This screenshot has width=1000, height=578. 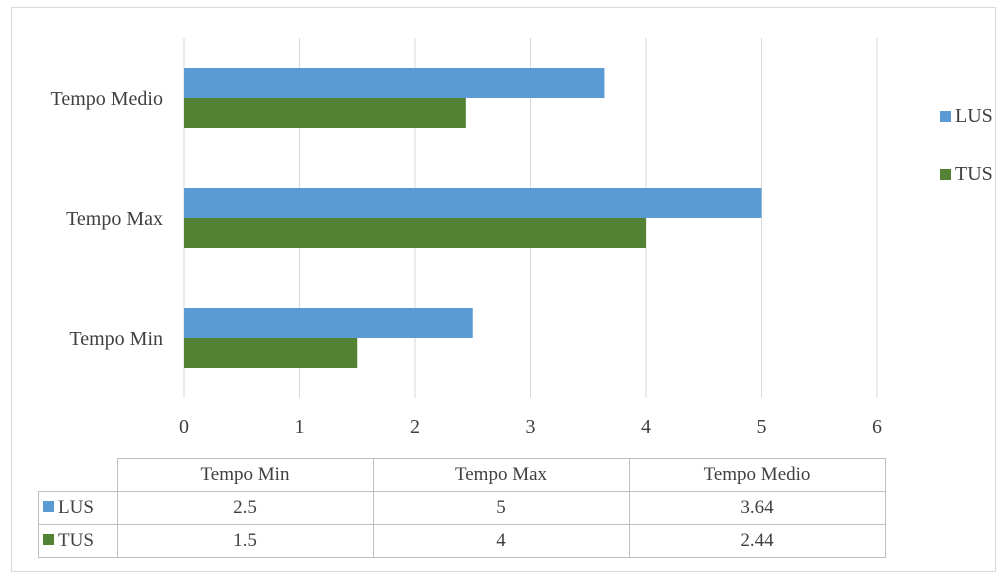 I want to click on data-table-header-row: Tempo Min Tempo Max Tempo Medio, so click(x=462, y=475).